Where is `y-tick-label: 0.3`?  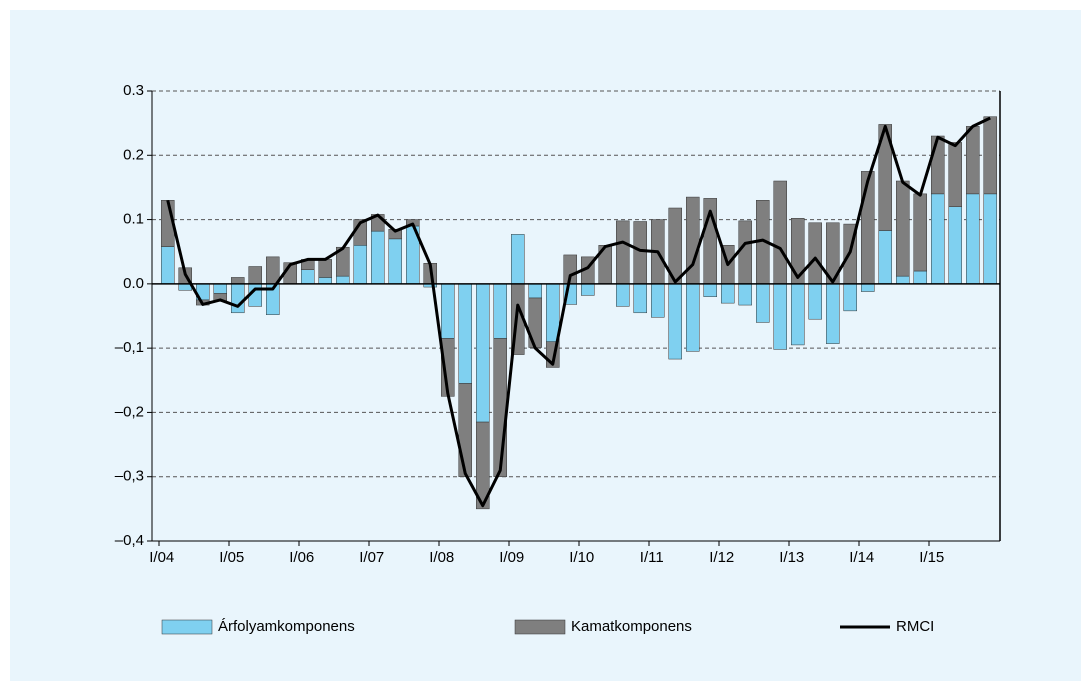
y-tick-label: 0.3 is located at coordinates (133, 90).